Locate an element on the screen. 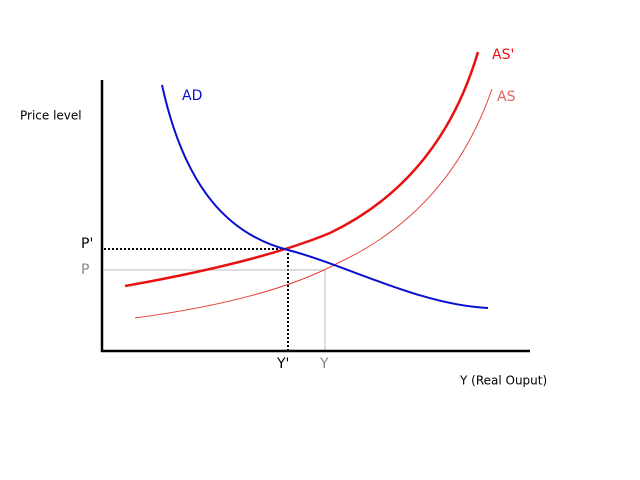  price-label: P' is located at coordinates (87, 244).